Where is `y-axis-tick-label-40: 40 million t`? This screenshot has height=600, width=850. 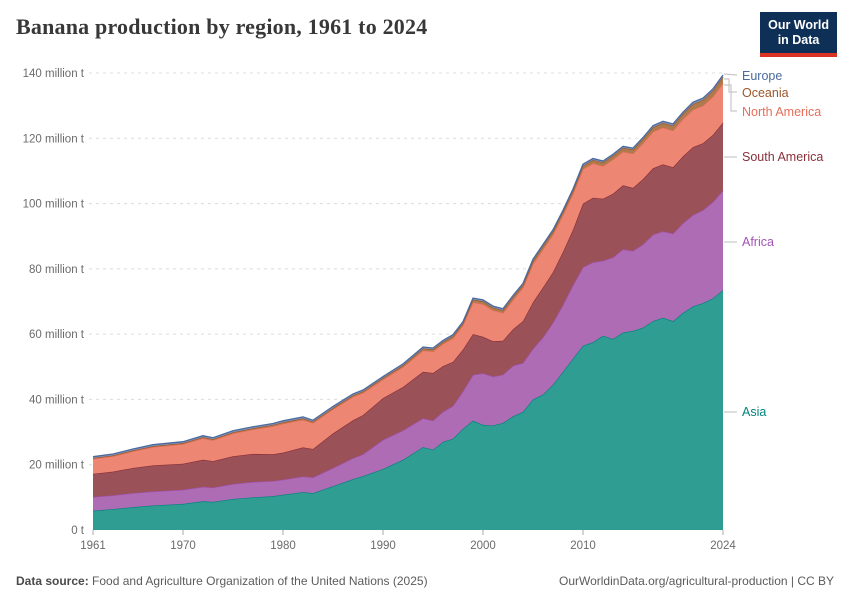
y-axis-tick-label-40: 40 million t is located at coordinates (57, 400).